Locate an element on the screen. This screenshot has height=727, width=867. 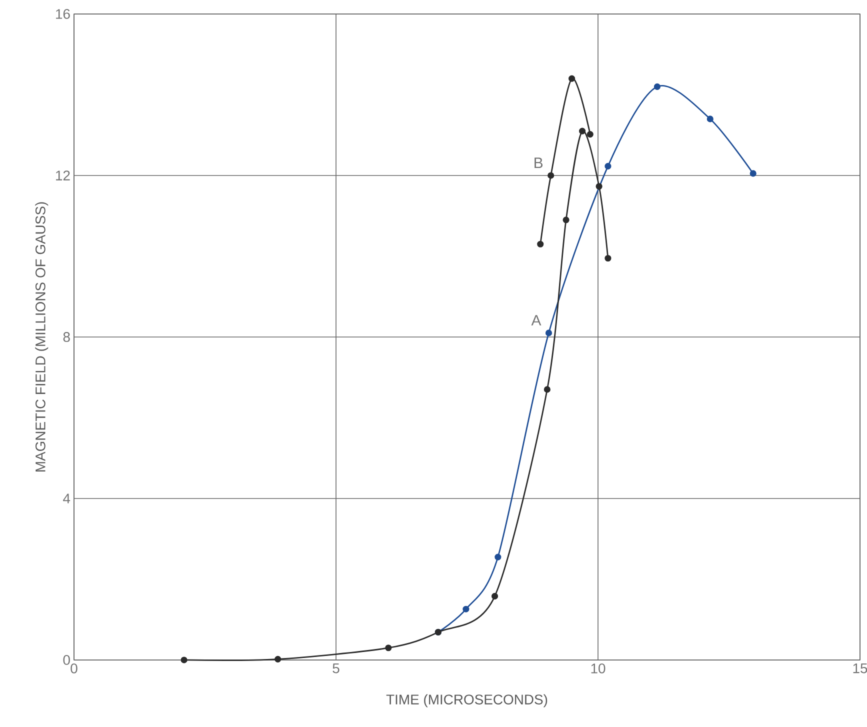
y-tick-label: 4 is located at coordinates (66, 499).